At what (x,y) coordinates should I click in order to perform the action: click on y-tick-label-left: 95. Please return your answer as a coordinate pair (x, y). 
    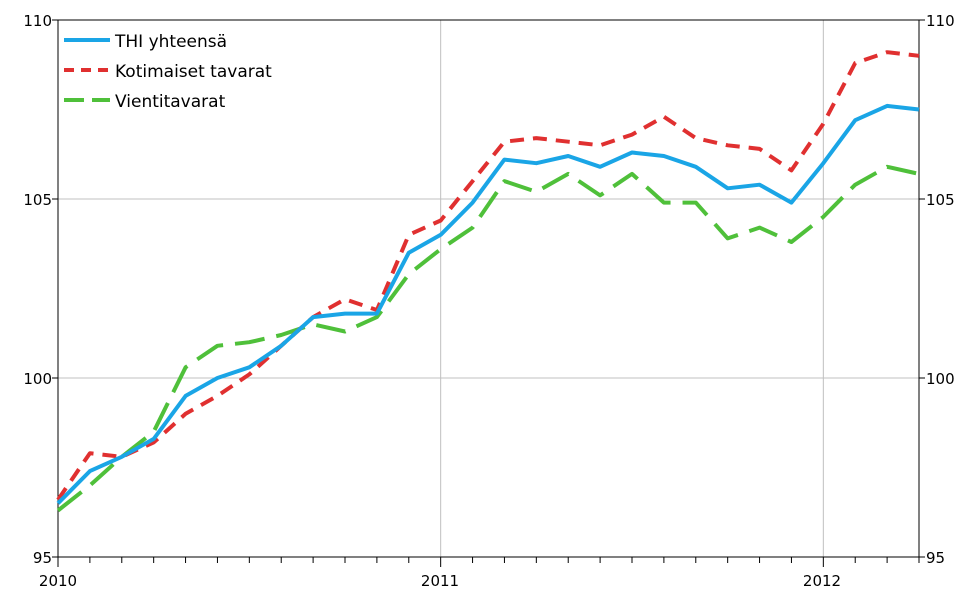
    Looking at the image, I should click on (42, 558).